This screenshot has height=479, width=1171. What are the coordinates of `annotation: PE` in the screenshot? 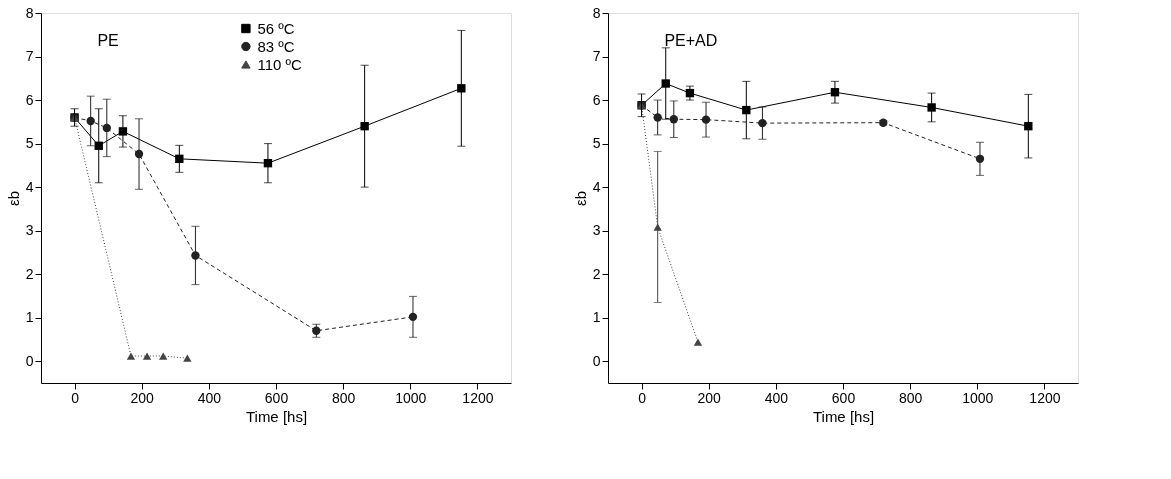 It's located at (108, 40).